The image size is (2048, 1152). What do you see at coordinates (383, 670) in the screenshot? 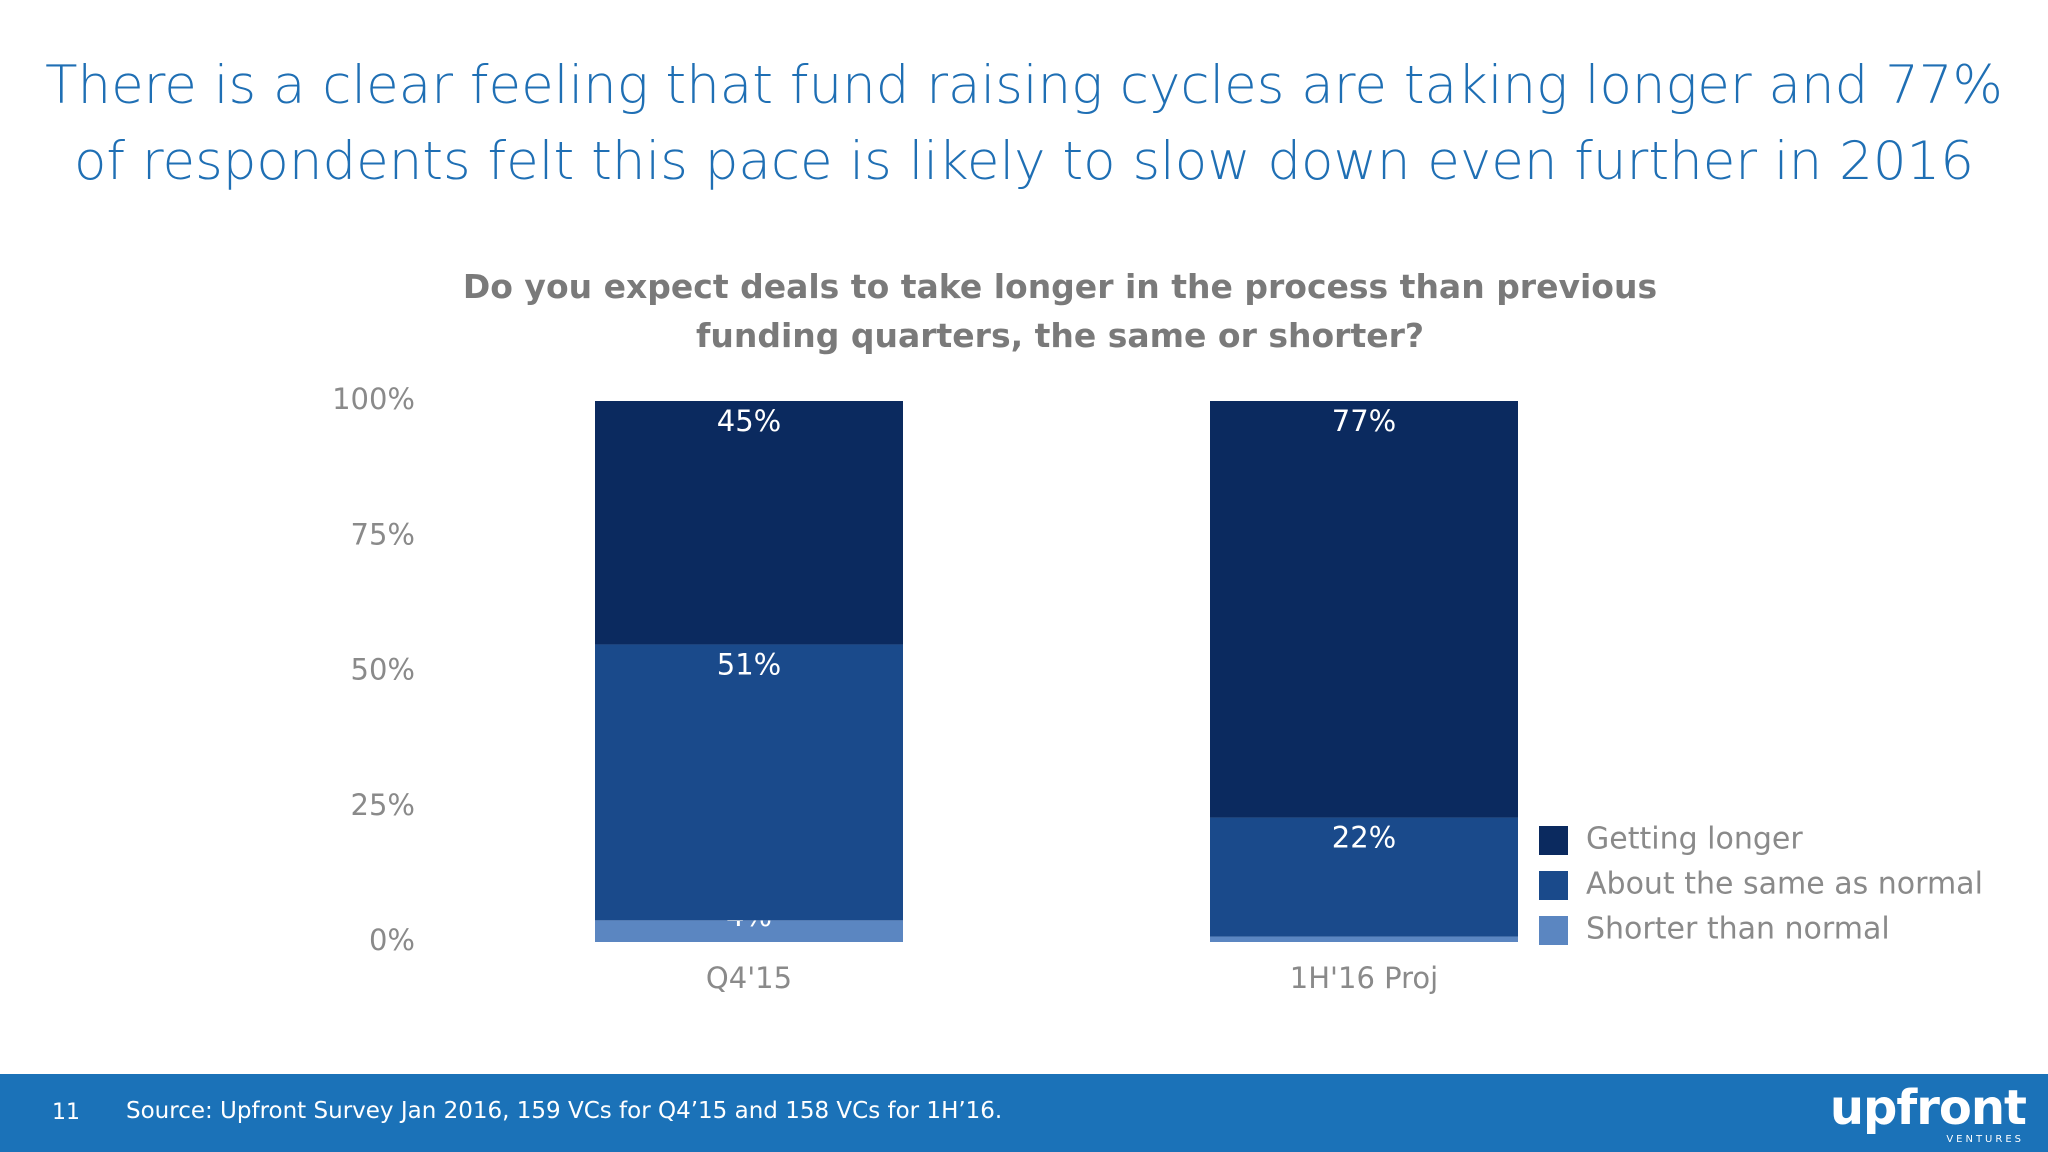
I see `y-tick-label: 50%` at bounding box center [383, 670].